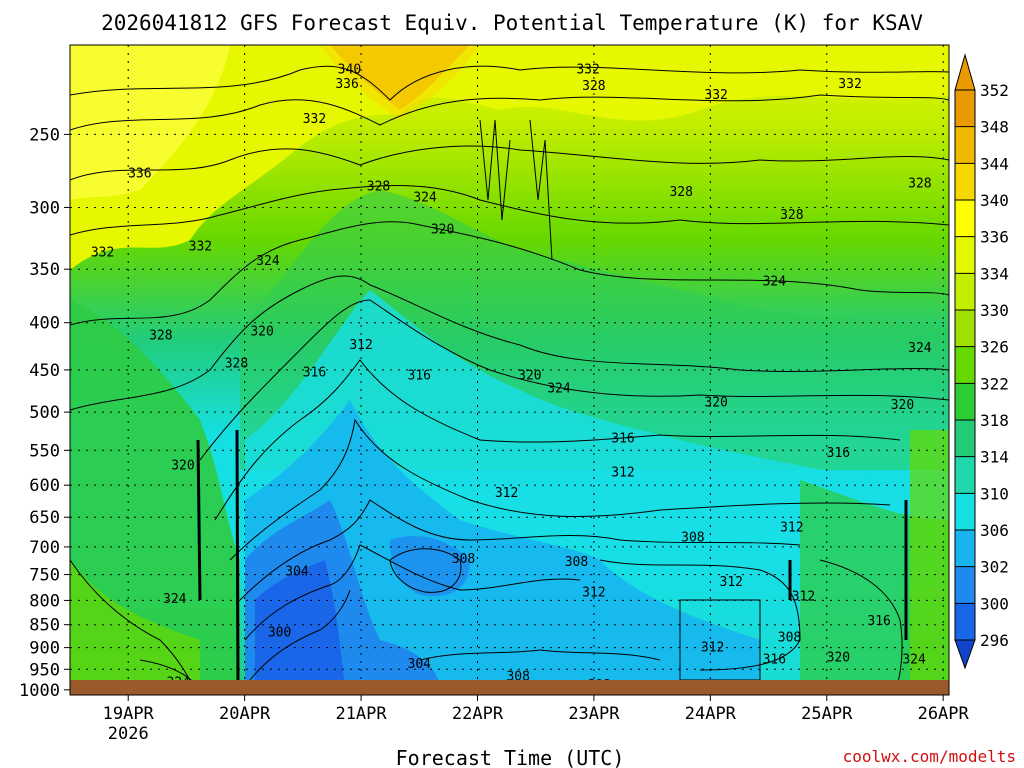 Image resolution: width=1024 pixels, height=768 pixels. What do you see at coordinates (400, 82) in the screenshot?
I see `top-yellow-region` at bounding box center [400, 82].